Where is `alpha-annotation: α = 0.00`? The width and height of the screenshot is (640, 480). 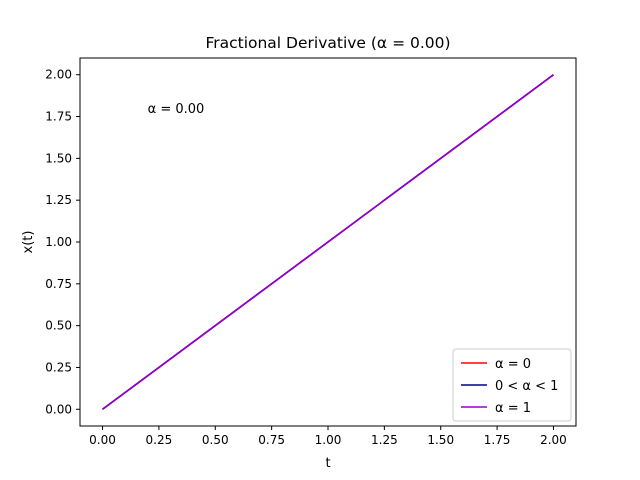 alpha-annotation: α = 0.00 is located at coordinates (176, 109).